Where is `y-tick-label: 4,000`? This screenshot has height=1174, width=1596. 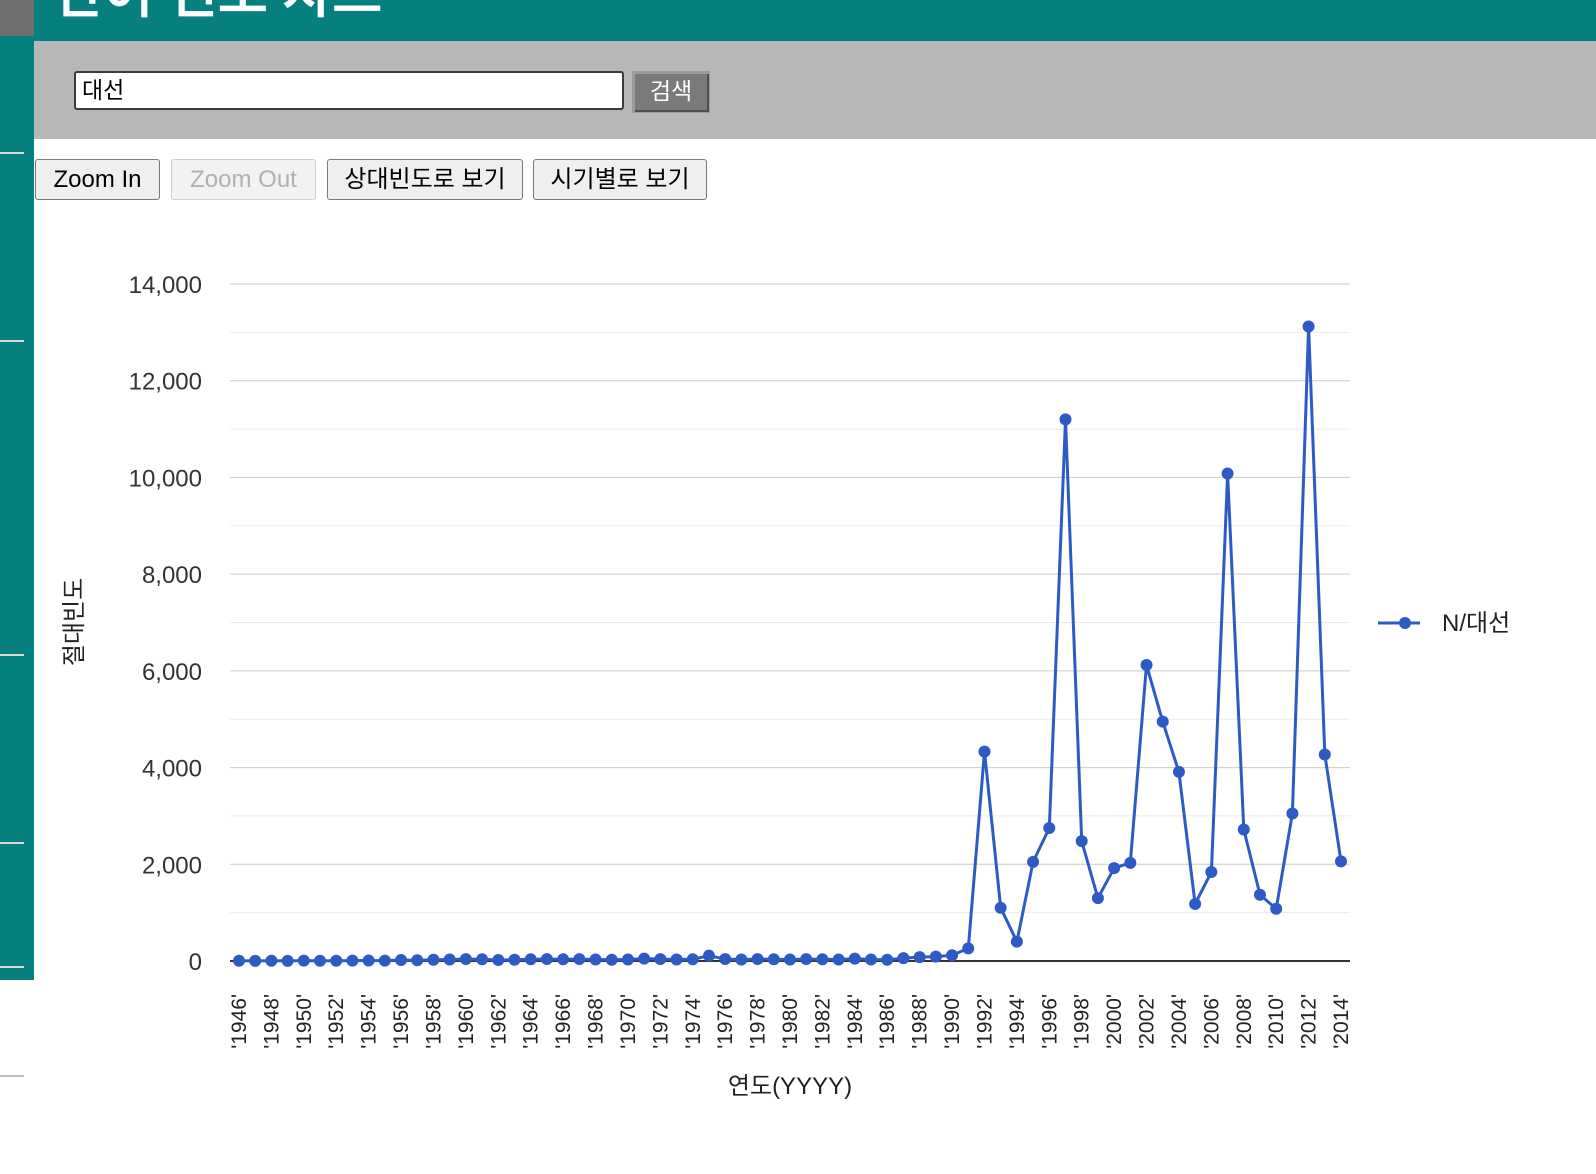
y-tick-label: 4,000 is located at coordinates (172, 769).